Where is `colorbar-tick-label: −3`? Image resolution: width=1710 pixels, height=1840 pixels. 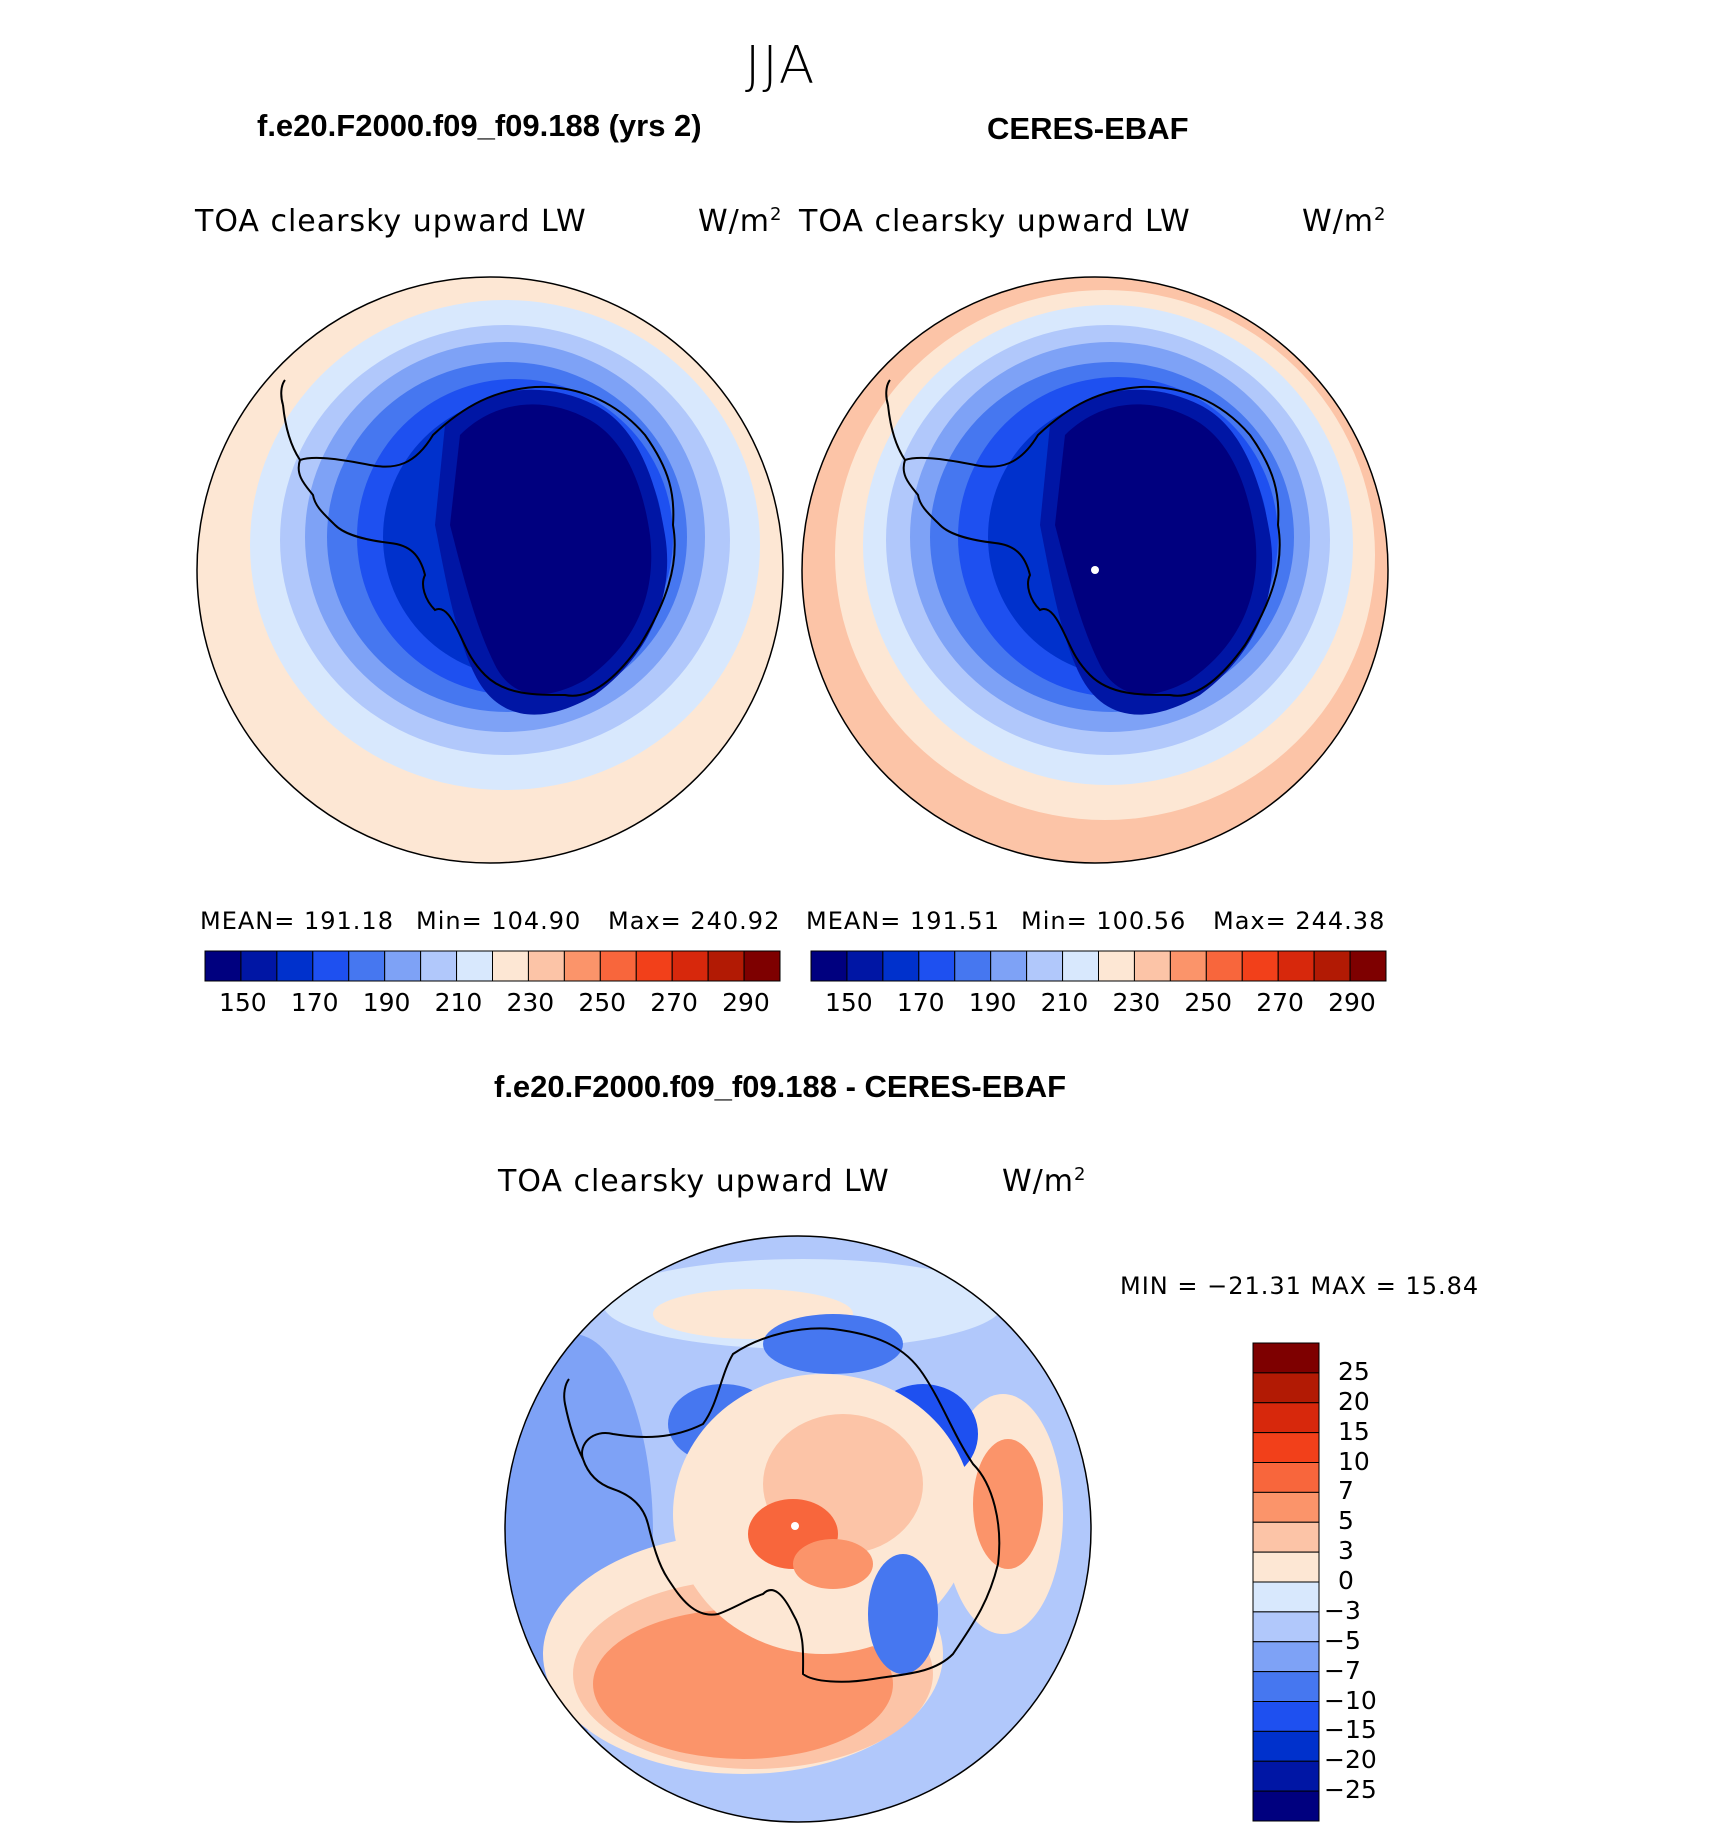
colorbar-tick-label: −3 is located at coordinates (1342, 1610).